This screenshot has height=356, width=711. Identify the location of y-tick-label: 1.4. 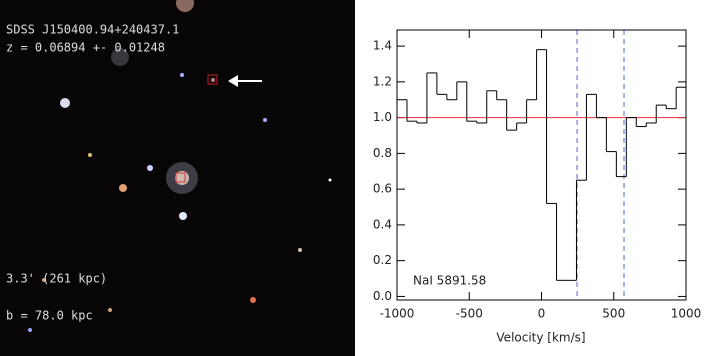
(382, 46).